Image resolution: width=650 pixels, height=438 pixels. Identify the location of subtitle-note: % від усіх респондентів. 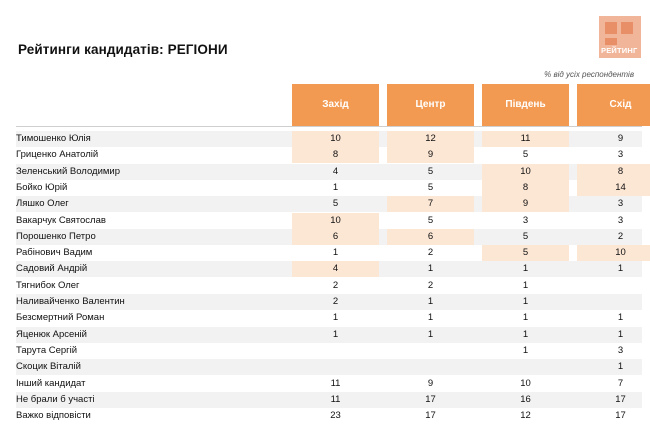
(589, 74).